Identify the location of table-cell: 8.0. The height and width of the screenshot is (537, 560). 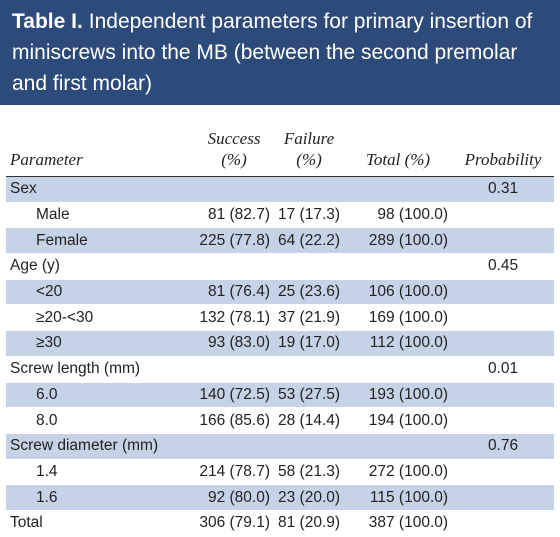
(47, 420).